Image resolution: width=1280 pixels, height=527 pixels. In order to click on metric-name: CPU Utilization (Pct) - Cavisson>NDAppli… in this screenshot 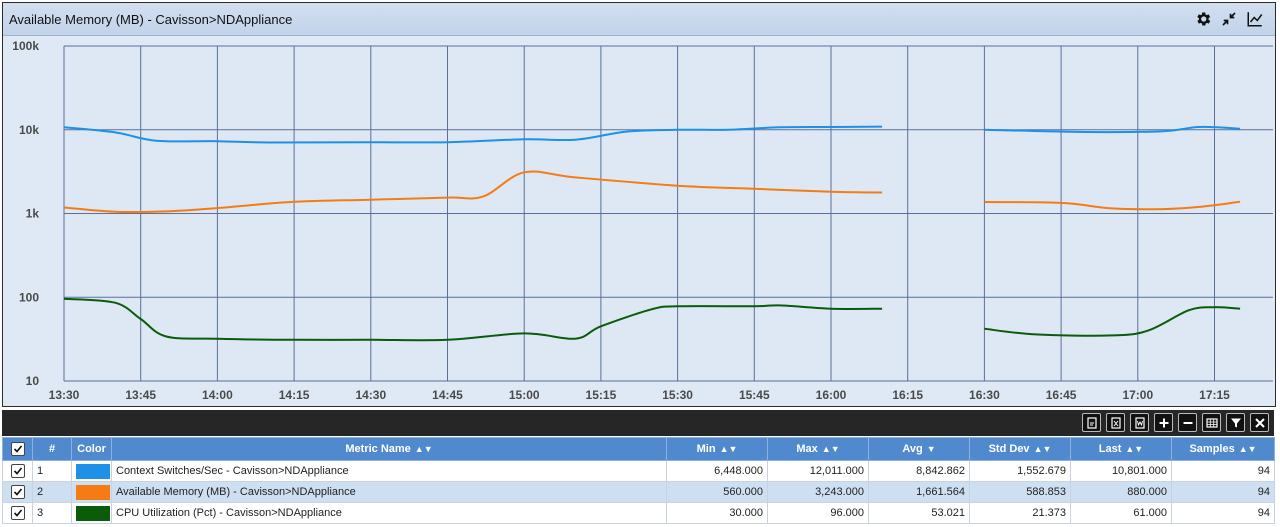, I will do `click(389, 513)`.